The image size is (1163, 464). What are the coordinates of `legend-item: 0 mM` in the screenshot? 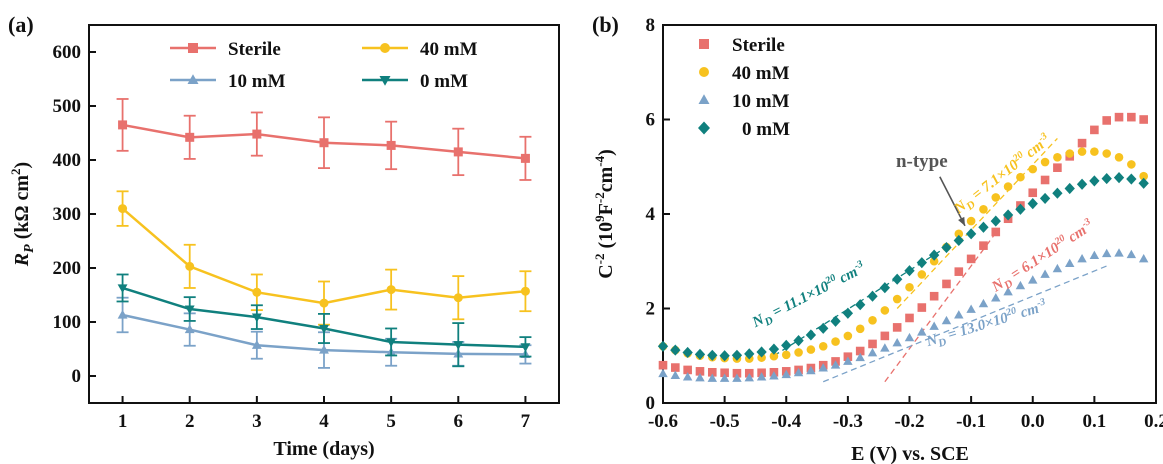 It's located at (415, 81).